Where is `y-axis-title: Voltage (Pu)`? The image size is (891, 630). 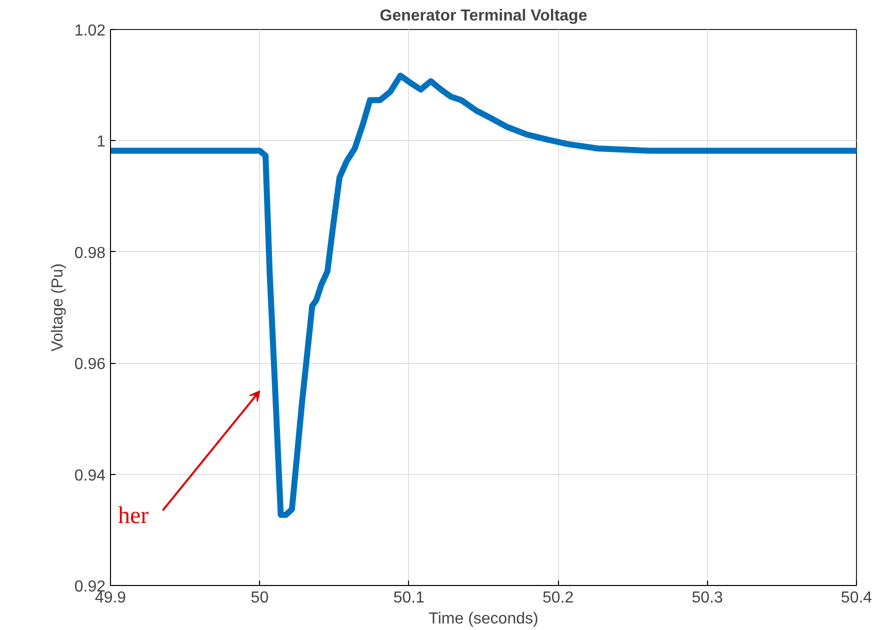 y-axis-title: Voltage (Pu) is located at coordinates (57, 307).